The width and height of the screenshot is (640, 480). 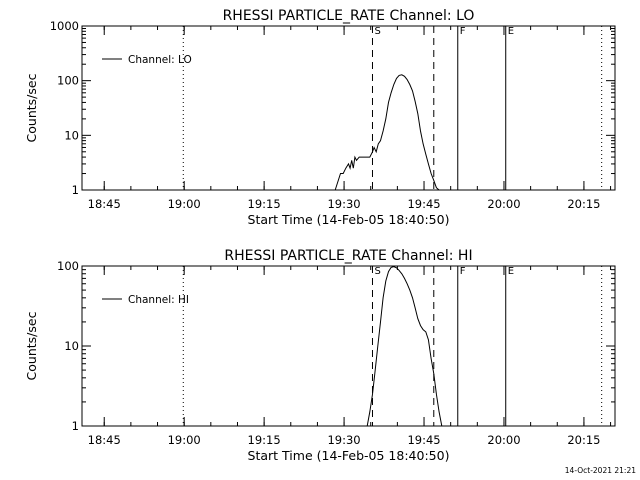 I want to click on chart-title: RHESSI PARTICLE_RATE Channel: LO, so click(x=349, y=16).